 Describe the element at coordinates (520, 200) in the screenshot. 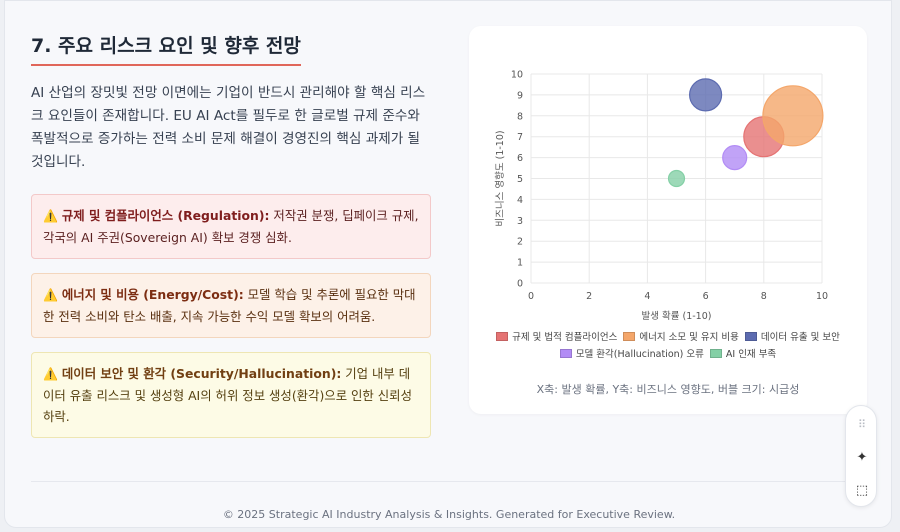

I see `y-tick-label: 4` at that location.